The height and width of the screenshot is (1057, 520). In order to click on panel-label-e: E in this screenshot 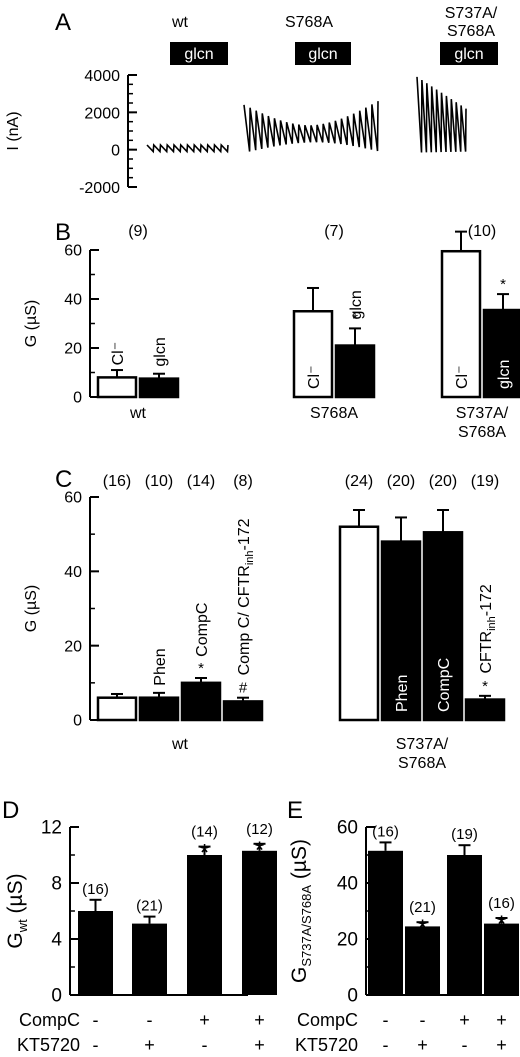, I will do `click(295, 810)`.